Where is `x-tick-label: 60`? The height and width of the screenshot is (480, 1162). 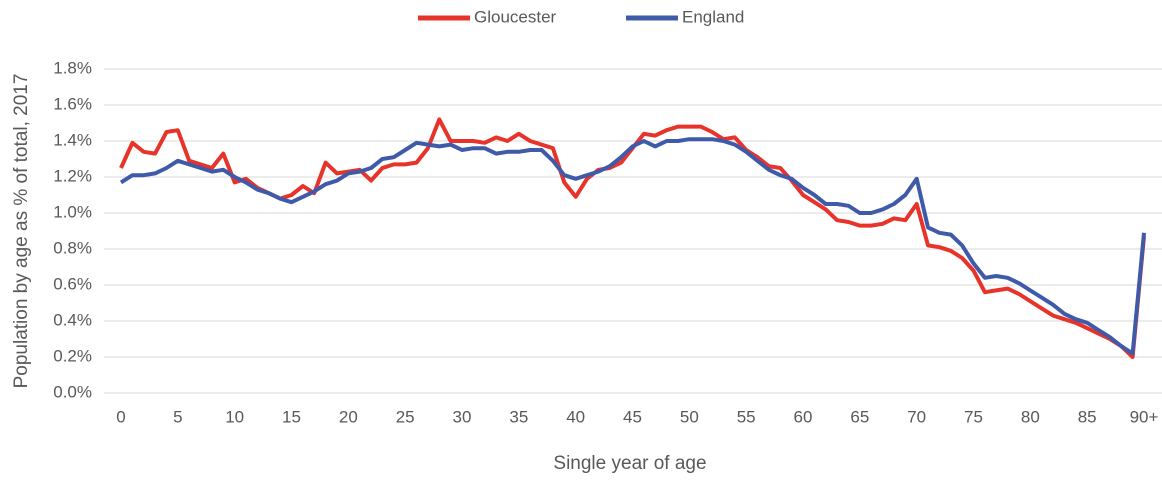 x-tick-label: 60 is located at coordinates (803, 416).